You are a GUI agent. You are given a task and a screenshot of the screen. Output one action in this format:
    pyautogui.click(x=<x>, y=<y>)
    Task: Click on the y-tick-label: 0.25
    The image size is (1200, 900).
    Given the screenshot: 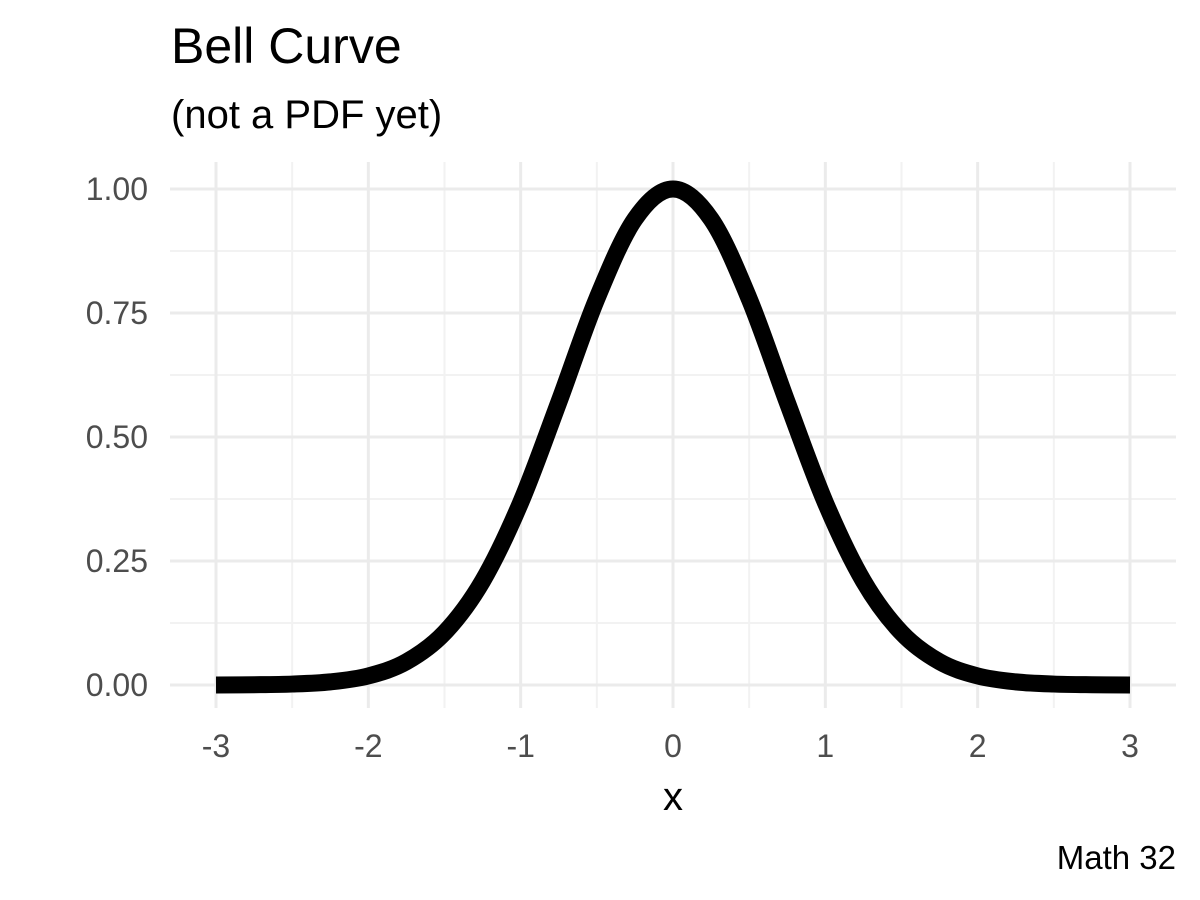 What is the action you would take?
    pyautogui.click(x=117, y=561)
    